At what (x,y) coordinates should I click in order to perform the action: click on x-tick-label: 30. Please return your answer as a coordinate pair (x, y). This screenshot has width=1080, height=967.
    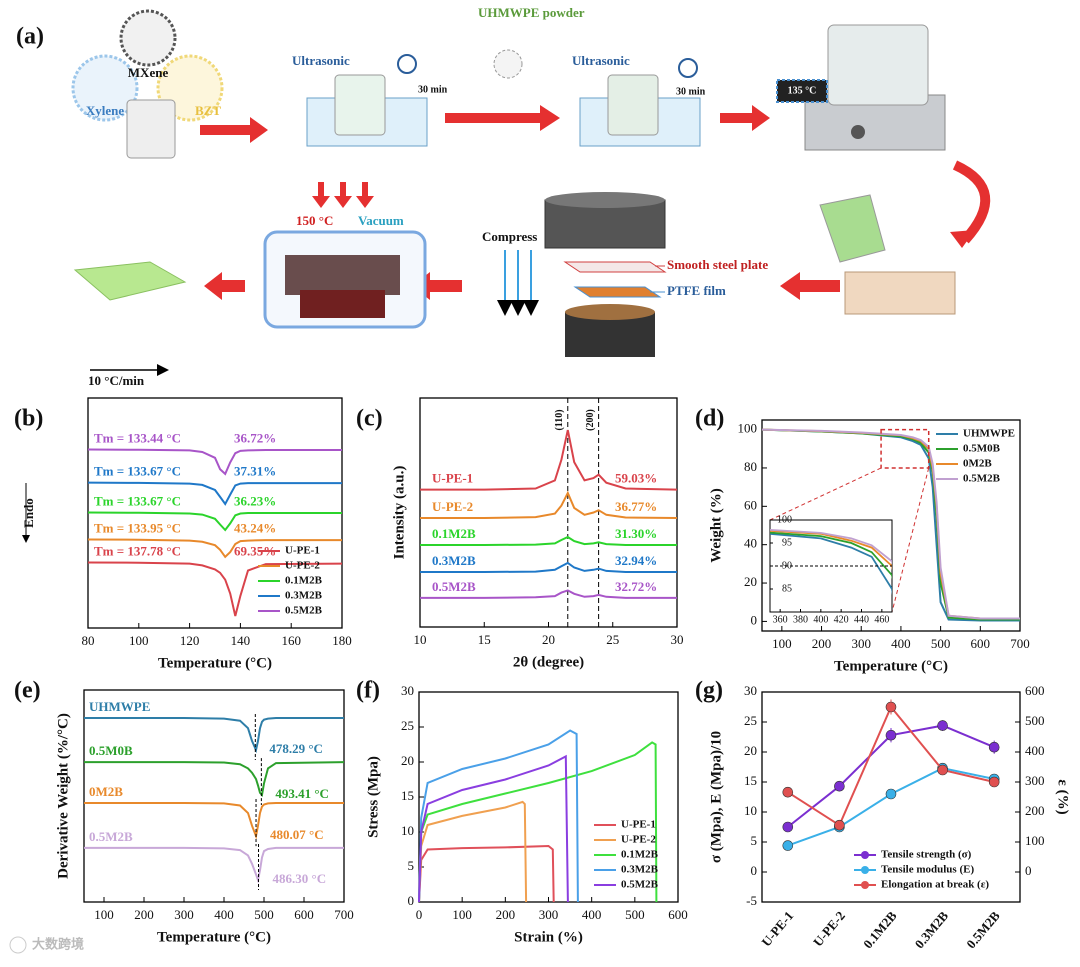
    Looking at the image, I should click on (677, 639).